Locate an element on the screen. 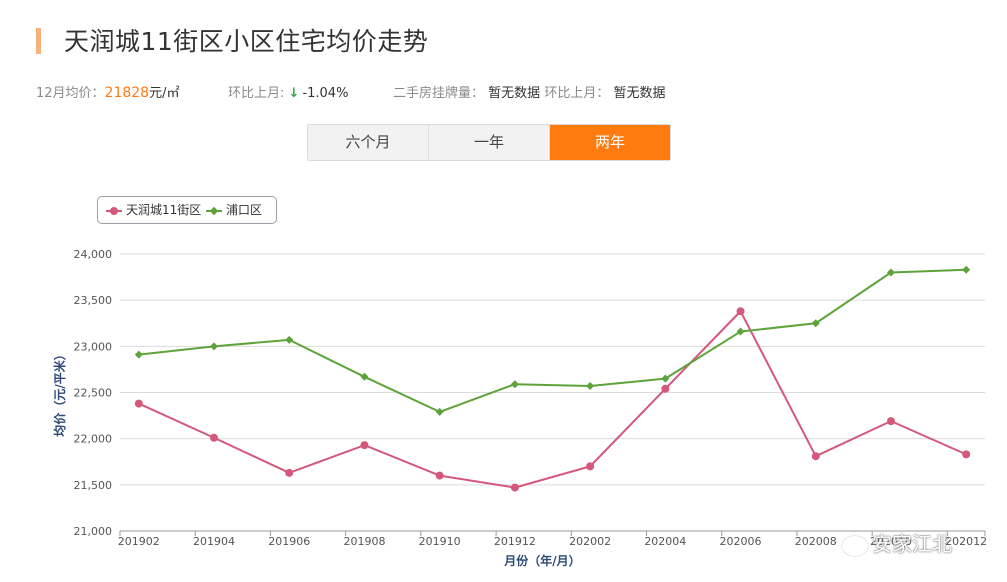 The width and height of the screenshot is (1007, 582). x-tick-label: 201902 is located at coordinates (139, 541).